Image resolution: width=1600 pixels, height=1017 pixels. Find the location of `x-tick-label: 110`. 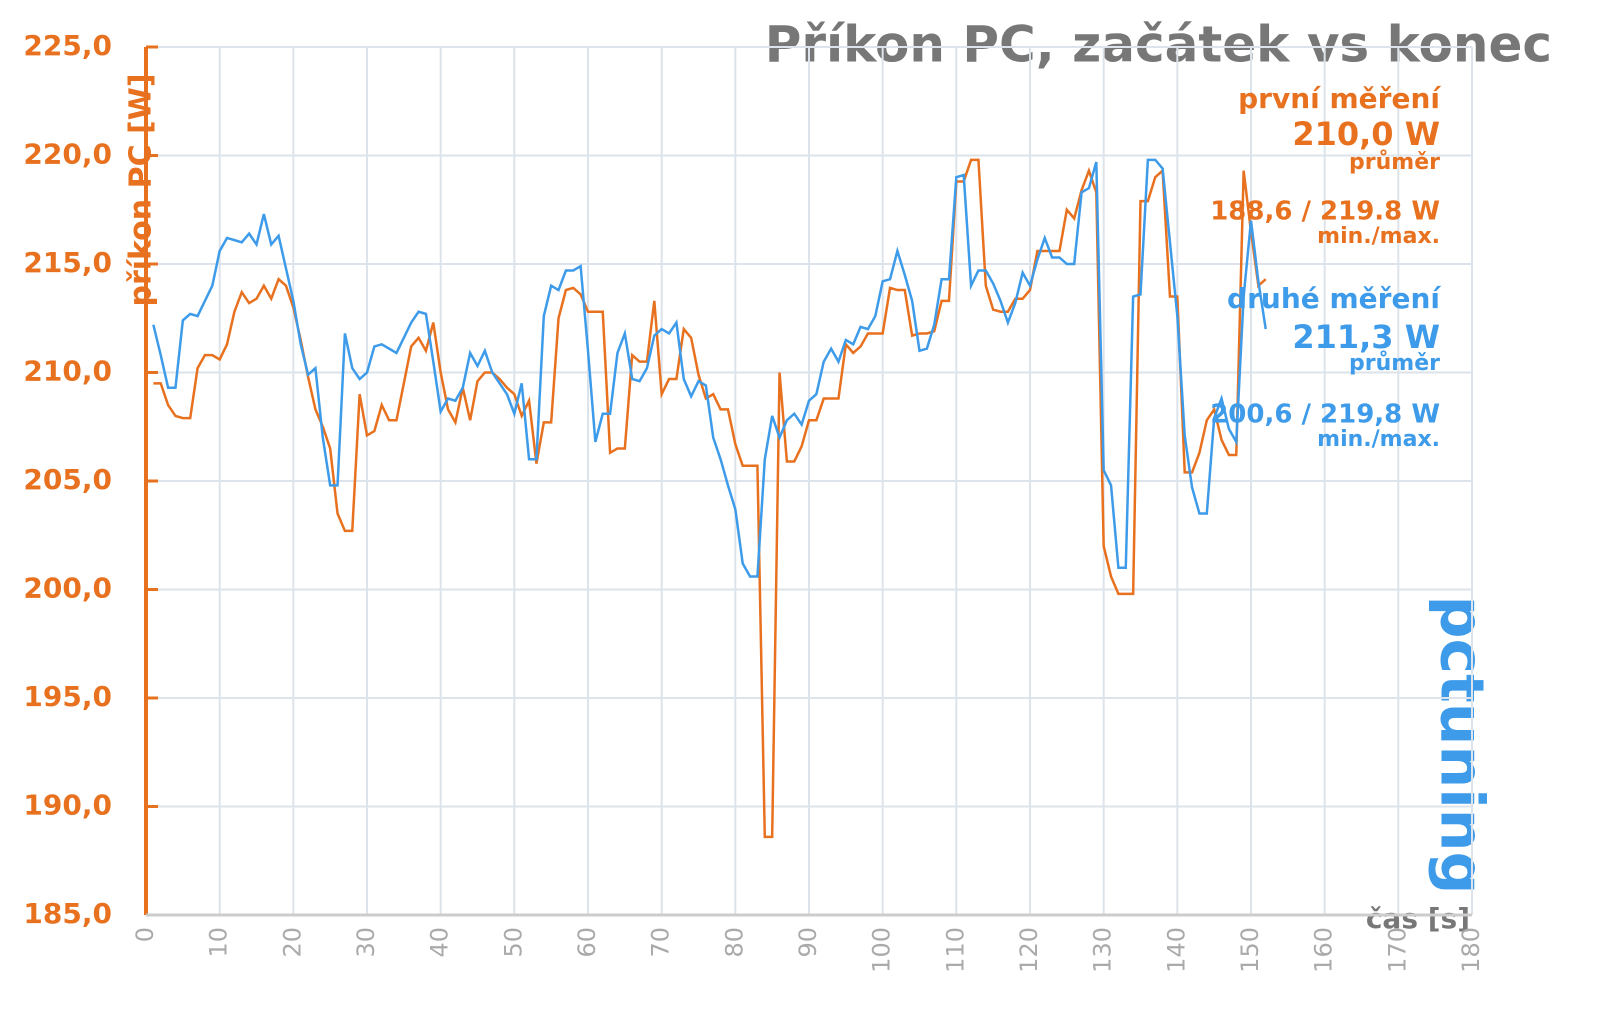

x-tick-label: 110 is located at coordinates (955, 950).